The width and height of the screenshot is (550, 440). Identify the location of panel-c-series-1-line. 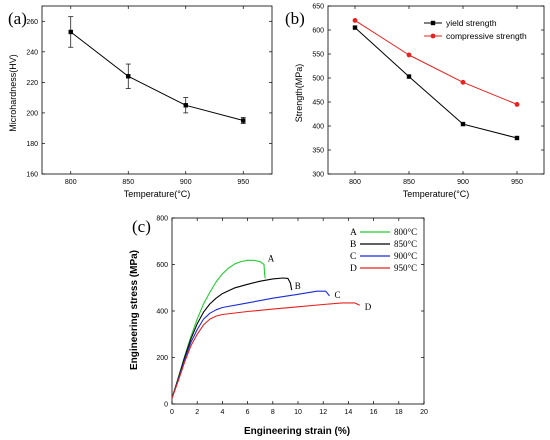
(232, 338).